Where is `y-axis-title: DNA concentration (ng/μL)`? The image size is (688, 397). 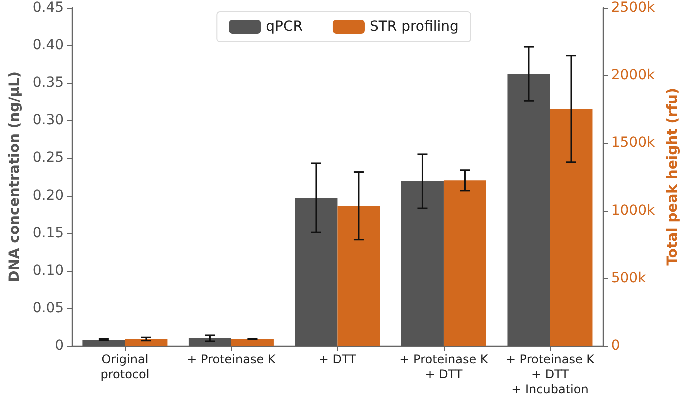 y-axis-title: DNA concentration (ng/μL) is located at coordinates (15, 177).